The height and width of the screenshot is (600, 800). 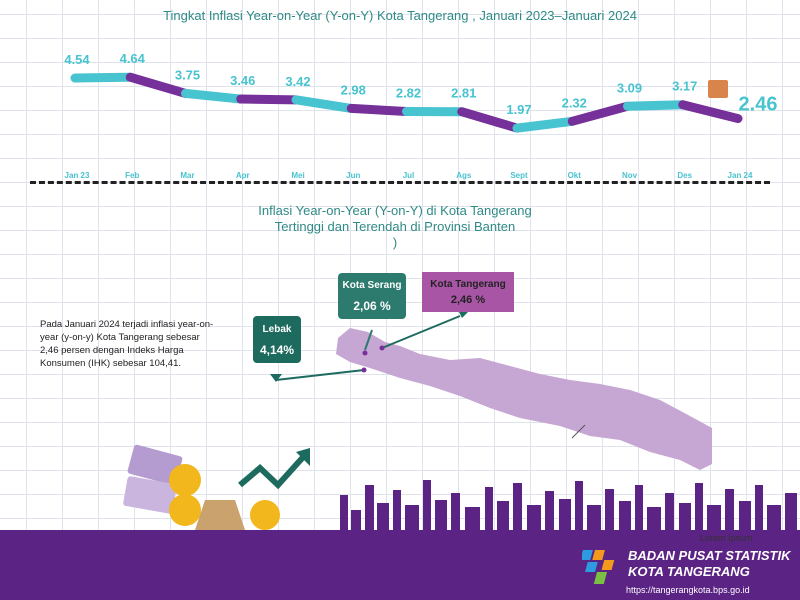 What do you see at coordinates (297, 175) in the screenshot?
I see `x-tick-label: Mei` at bounding box center [297, 175].